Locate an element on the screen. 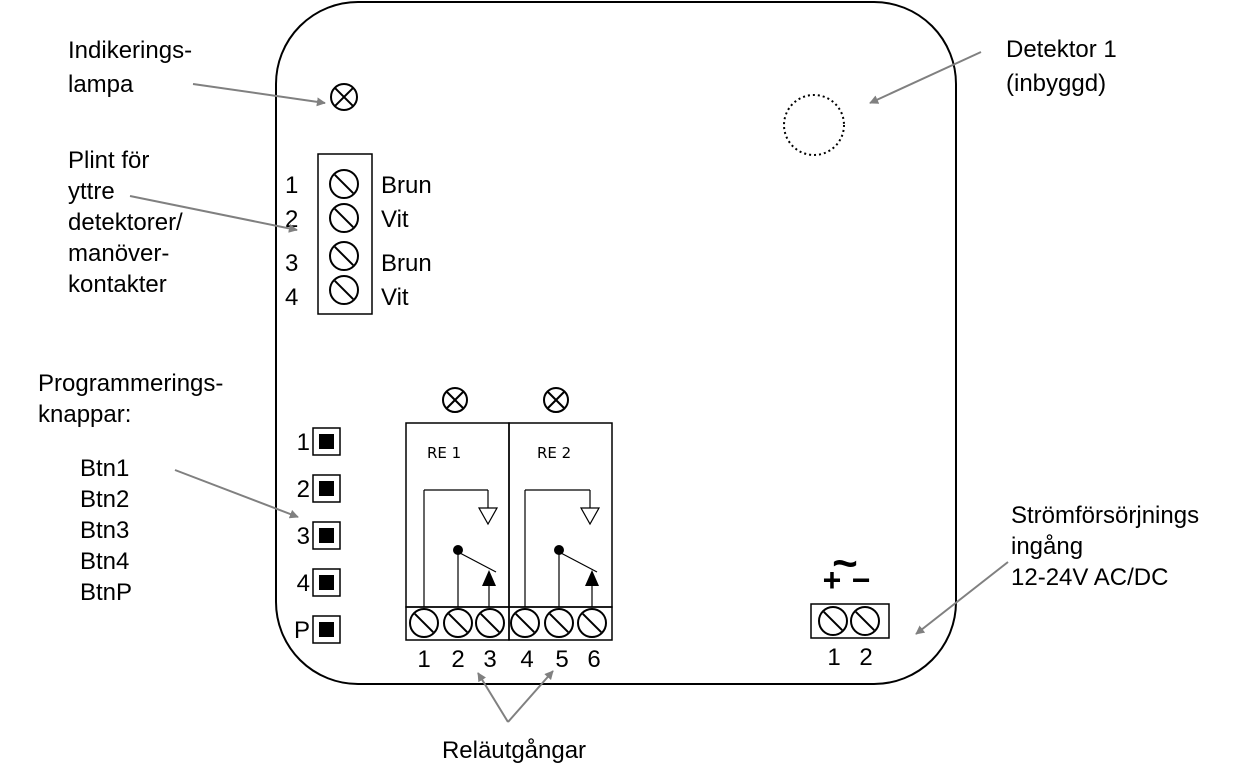  button-number: 4 is located at coordinates (303, 583).